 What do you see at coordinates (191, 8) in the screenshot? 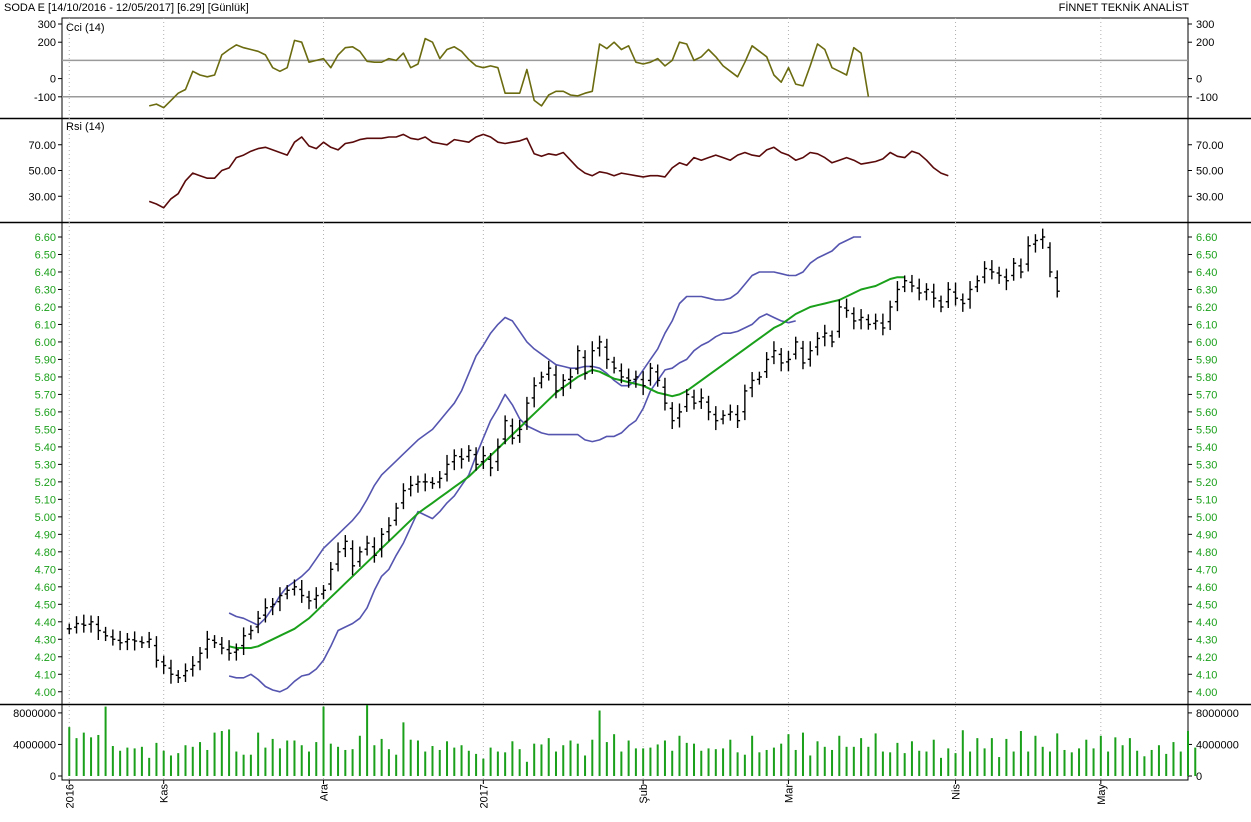
I see `last-price-label: [6.29]` at bounding box center [191, 8].